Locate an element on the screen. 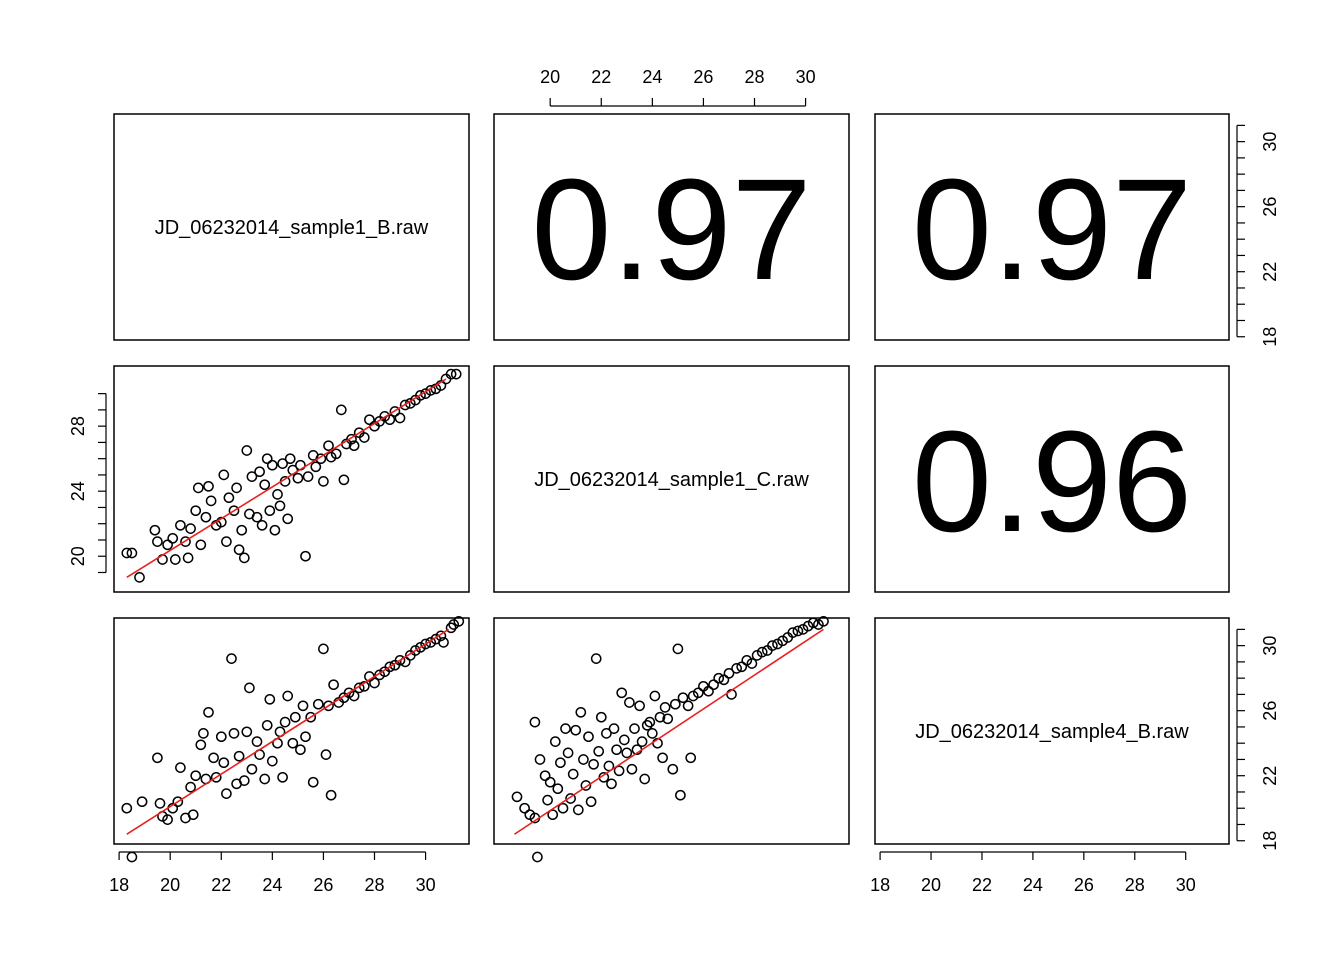  scatter-panel-r2-c1 is located at coordinates (291, 475).